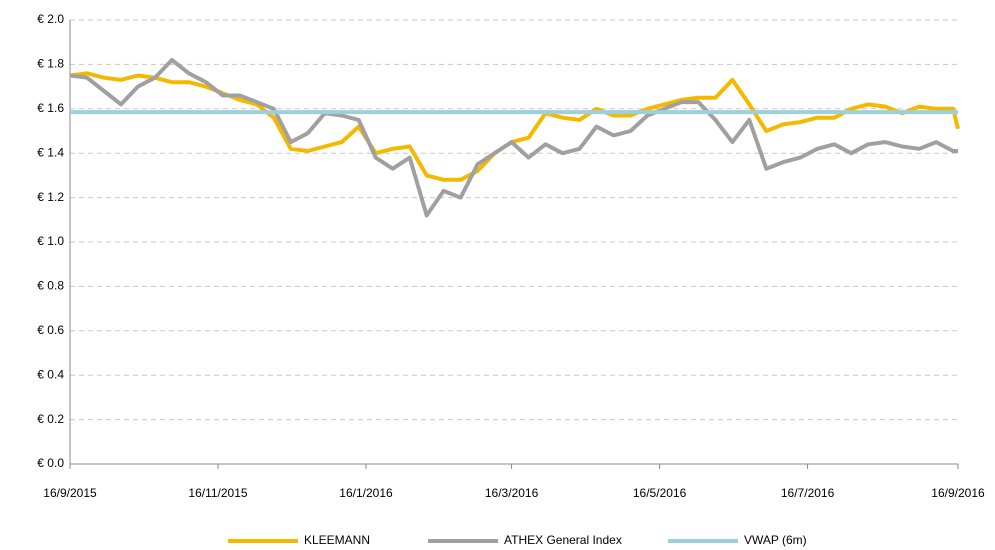 The width and height of the screenshot is (995, 550). I want to click on legend-label: ATHEX General Index, so click(563, 540).